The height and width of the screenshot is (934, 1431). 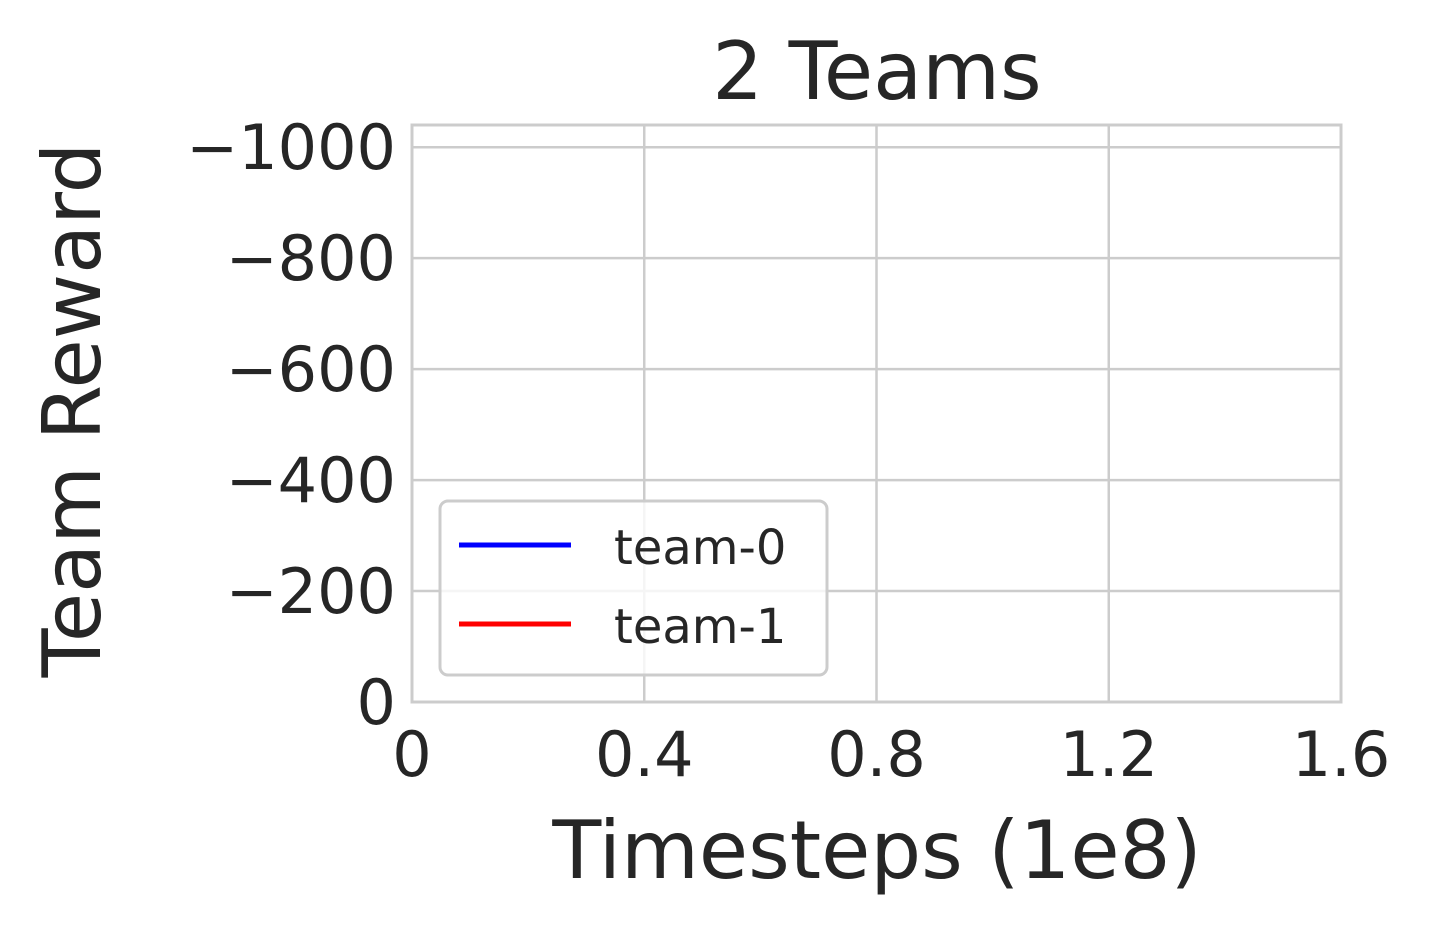 What do you see at coordinates (700, 627) in the screenshot?
I see `legend-label-team-1: team-1` at bounding box center [700, 627].